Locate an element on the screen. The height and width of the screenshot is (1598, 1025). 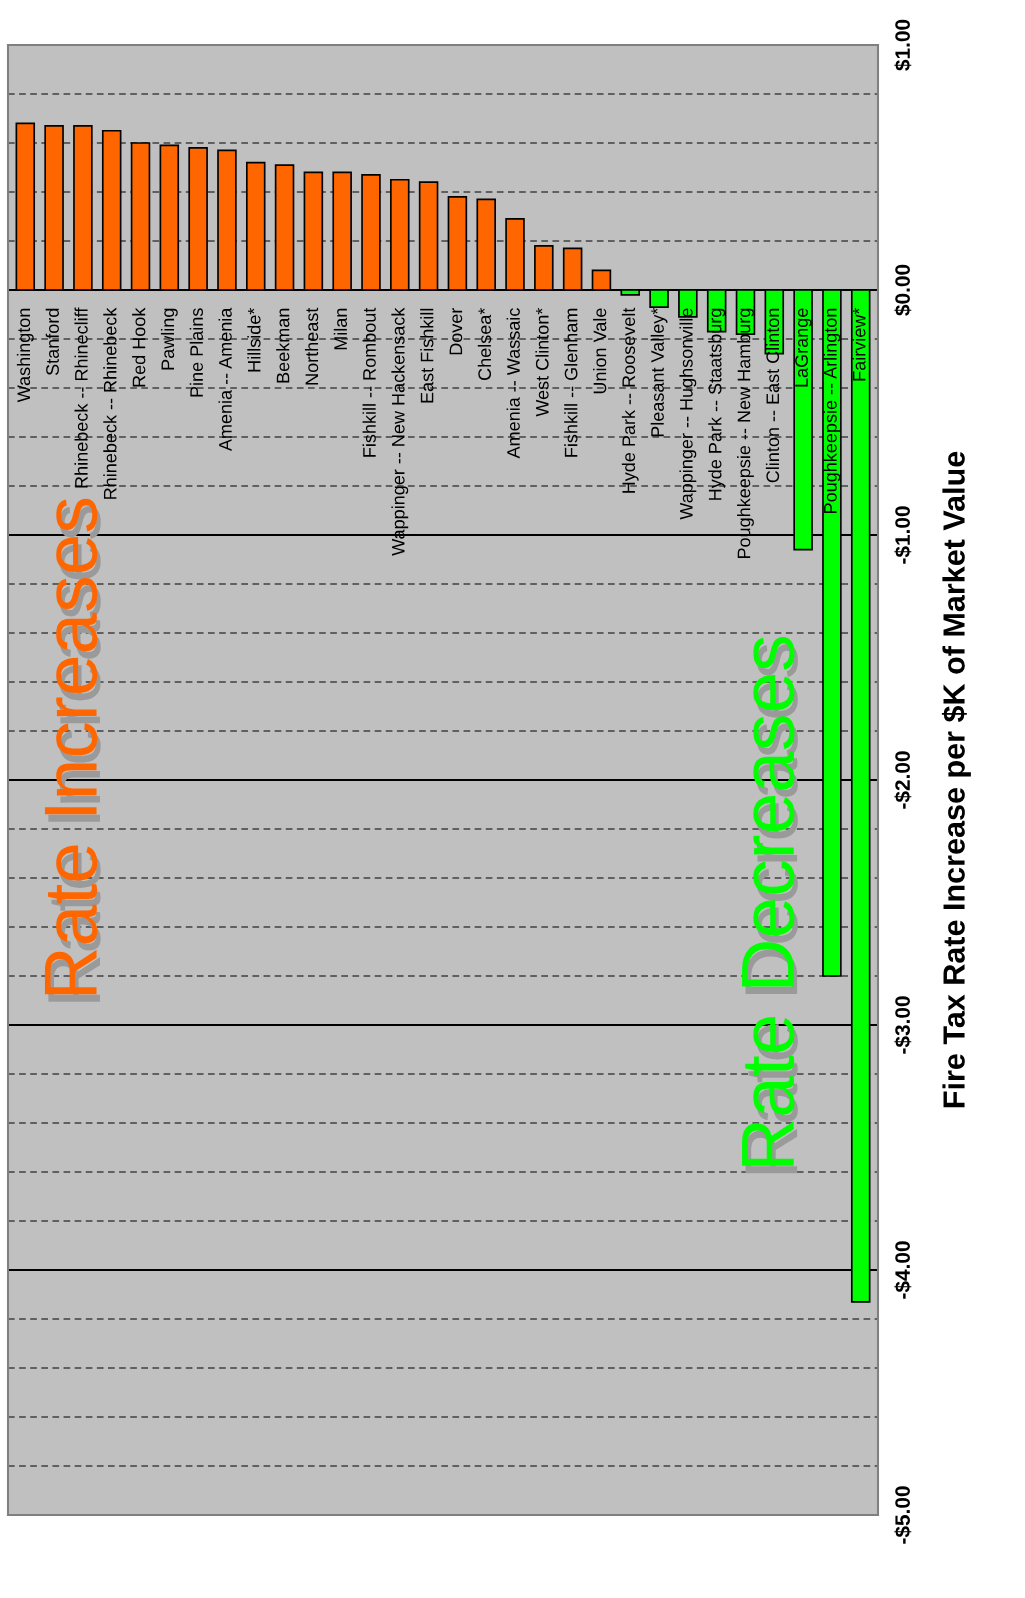
x-tick-label: Beekman is located at coordinates (283, 345).